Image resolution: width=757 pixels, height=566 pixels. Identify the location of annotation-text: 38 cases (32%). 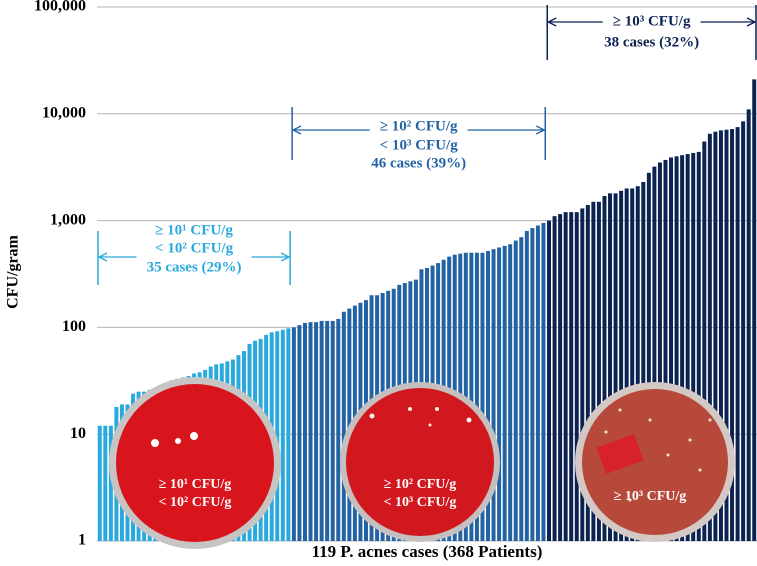
(651, 42).